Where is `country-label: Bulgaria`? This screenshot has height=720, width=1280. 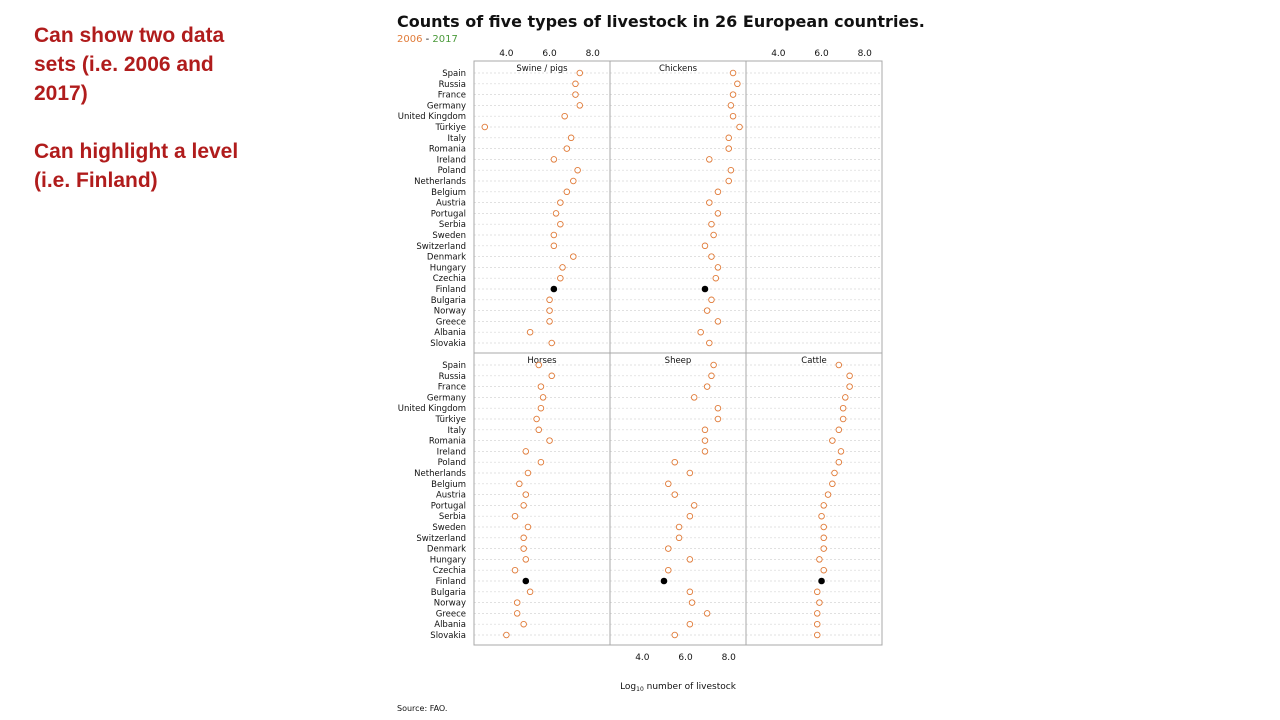 country-label: Bulgaria is located at coordinates (448, 593).